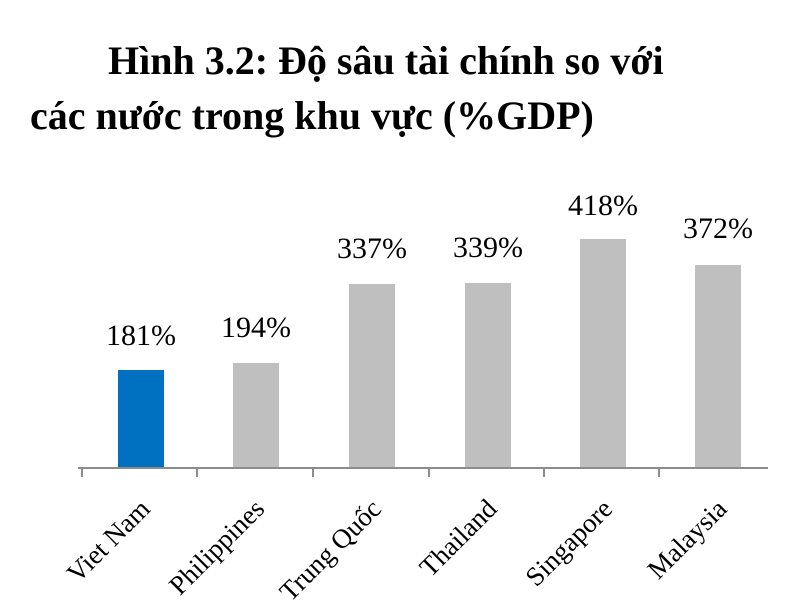 The height and width of the screenshot is (607, 800). I want to click on value-label: 339%, so click(488, 247).